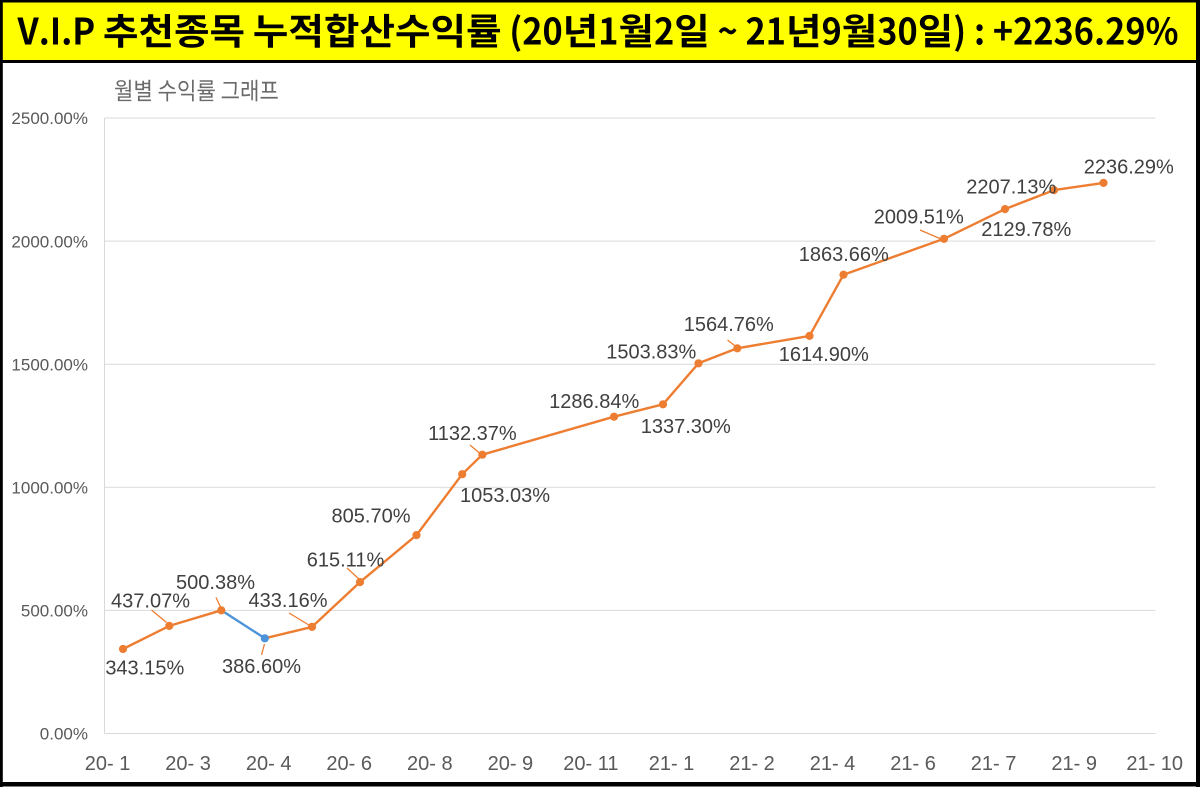 The width and height of the screenshot is (1200, 792). What do you see at coordinates (49, 488) in the screenshot?
I see `svg-text: 1000.00%` at bounding box center [49, 488].